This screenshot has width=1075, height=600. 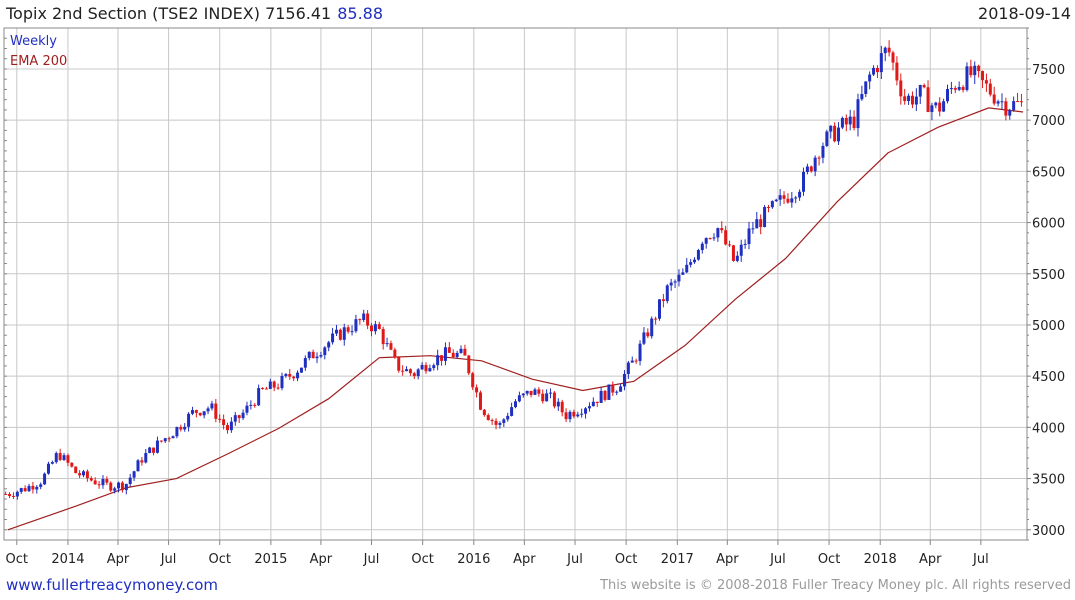 I want to click on y-tick-label: 6500, so click(x=1048, y=172).